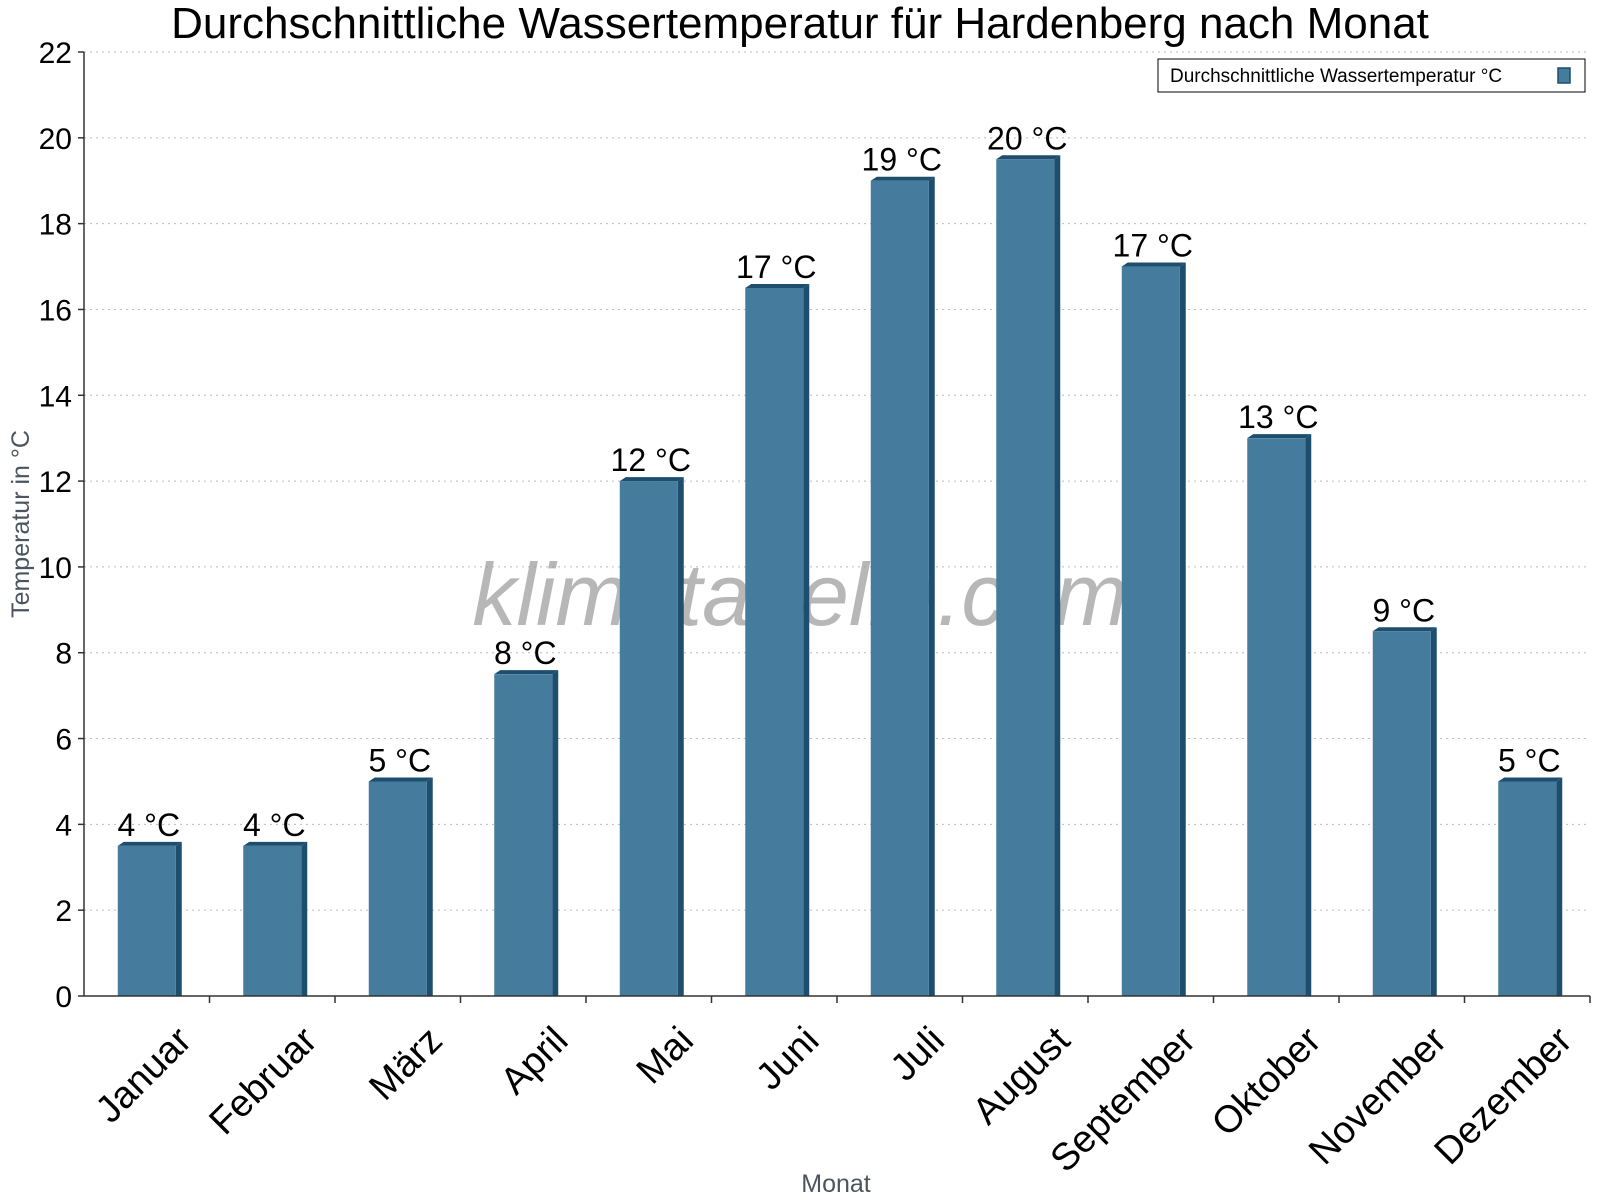 This screenshot has height=1200, width=1600. I want to click on bar-value-label: 19 °C, so click(902, 160).